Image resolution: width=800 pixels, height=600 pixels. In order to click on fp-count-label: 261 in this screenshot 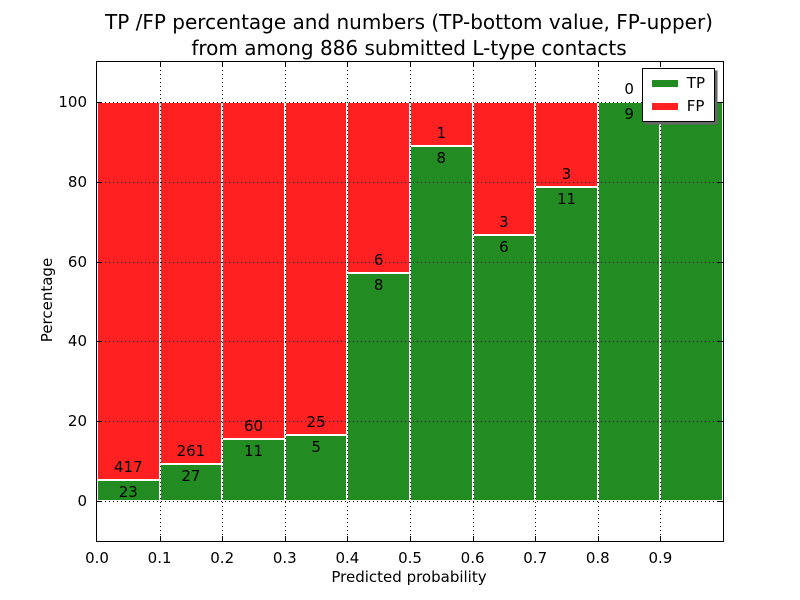, I will do `click(191, 450)`.